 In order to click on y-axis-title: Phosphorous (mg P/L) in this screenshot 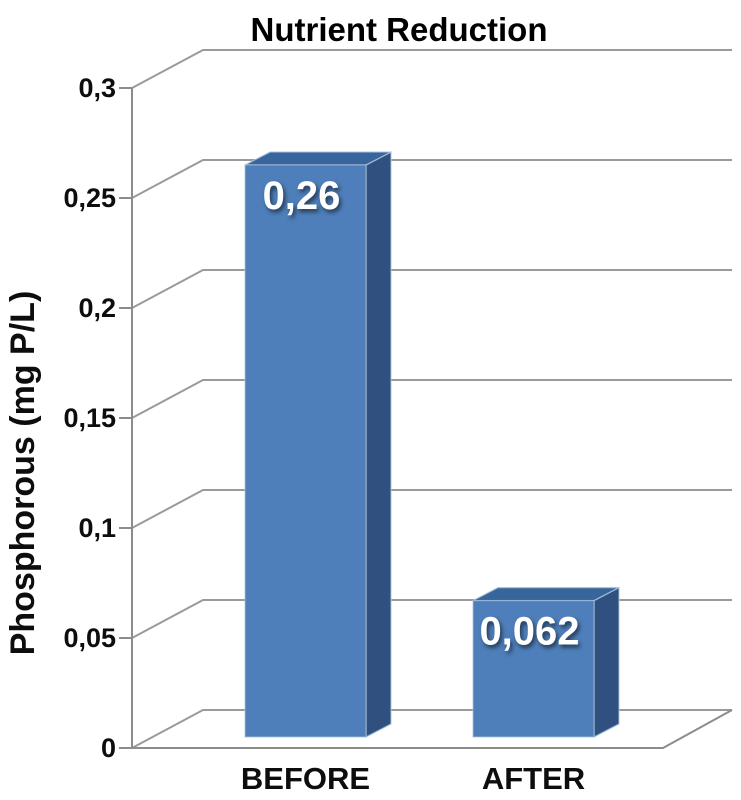, I will do `click(23, 473)`.